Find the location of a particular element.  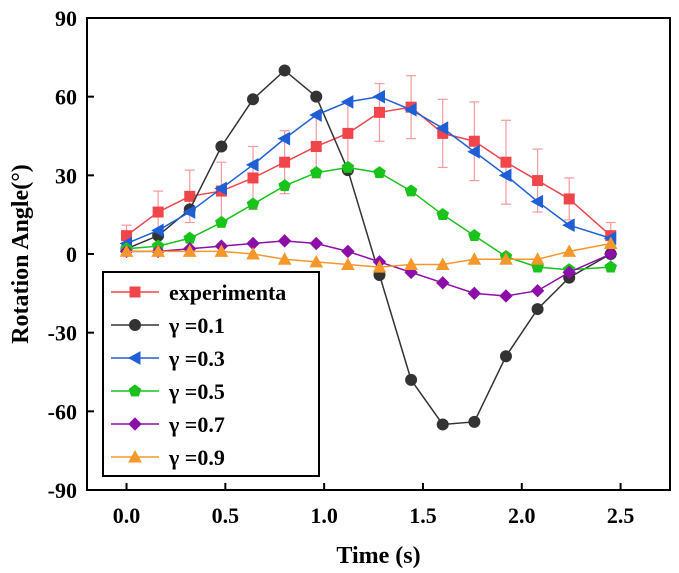

legend-entry: γ =0.7 is located at coordinates (168, 424).